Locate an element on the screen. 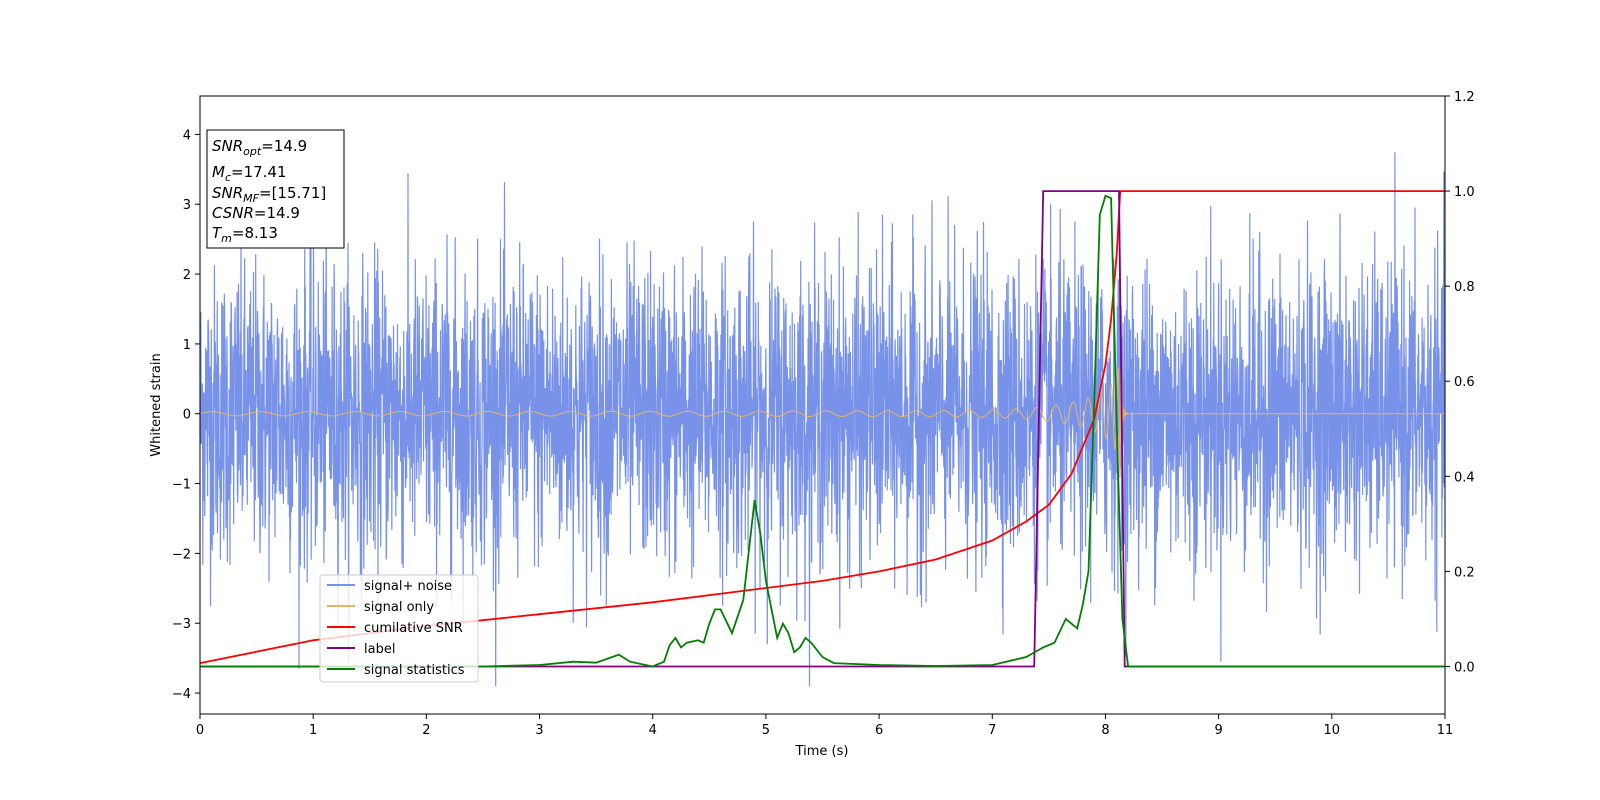 The image size is (1600, 800). y-left-axis-ticks: −4 −3 −2 −1 0 1 2 3 4 is located at coordinates (186, 415).